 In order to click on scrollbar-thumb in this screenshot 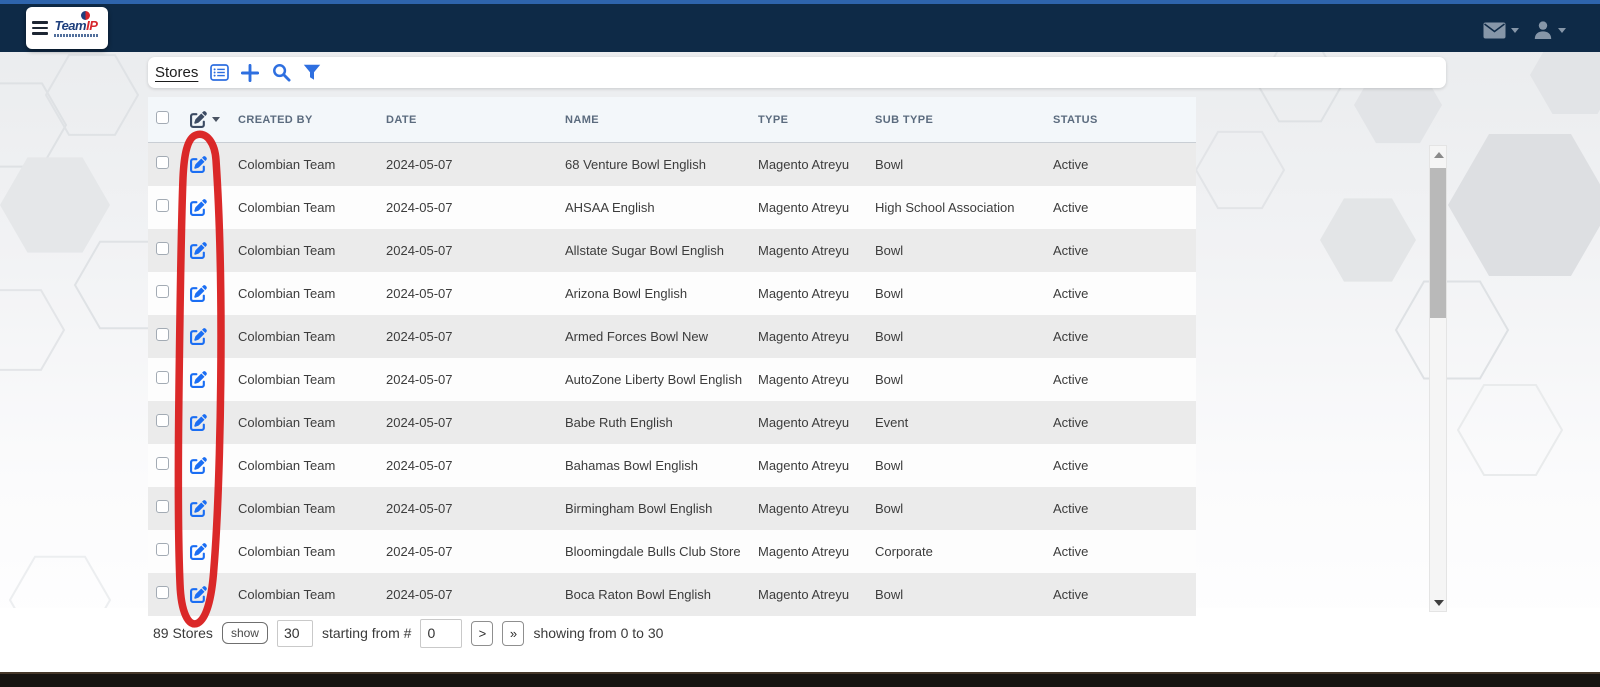, I will do `click(1438, 243)`.